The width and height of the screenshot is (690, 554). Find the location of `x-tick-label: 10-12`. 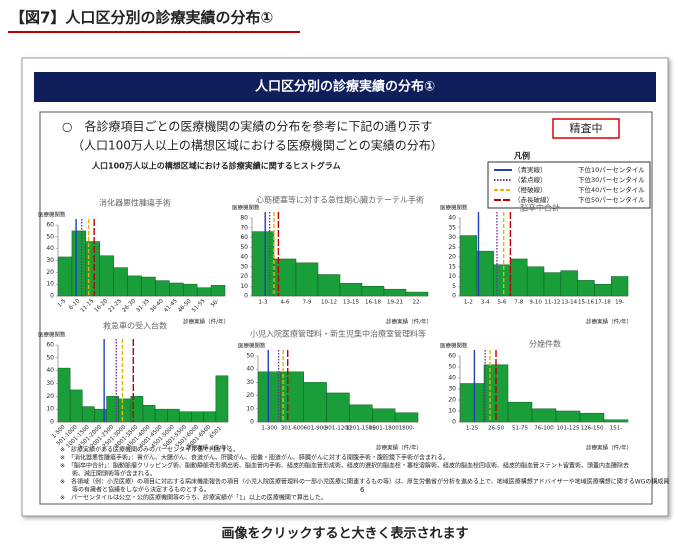

x-tick-label: 10-12 is located at coordinates (329, 303).